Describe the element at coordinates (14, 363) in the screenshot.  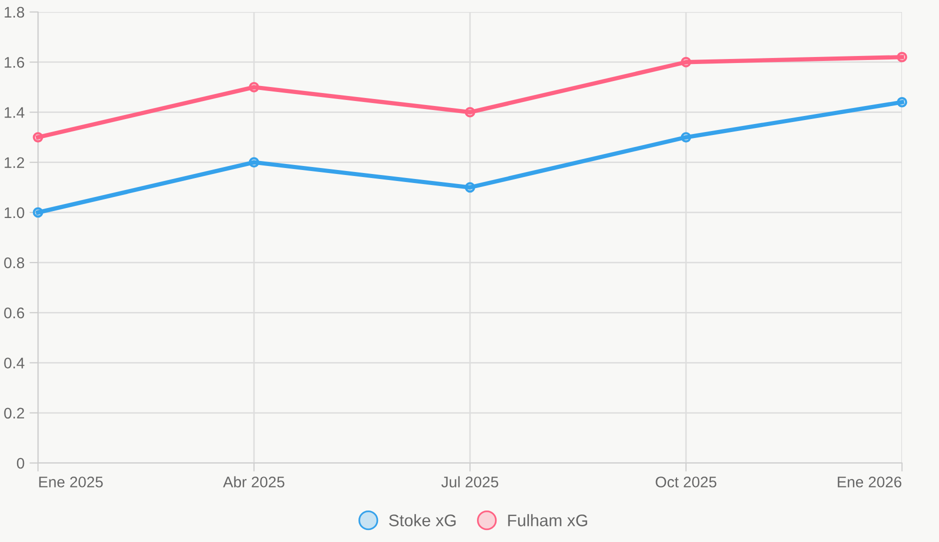
I see `y-tick-label: 0.4` at that location.